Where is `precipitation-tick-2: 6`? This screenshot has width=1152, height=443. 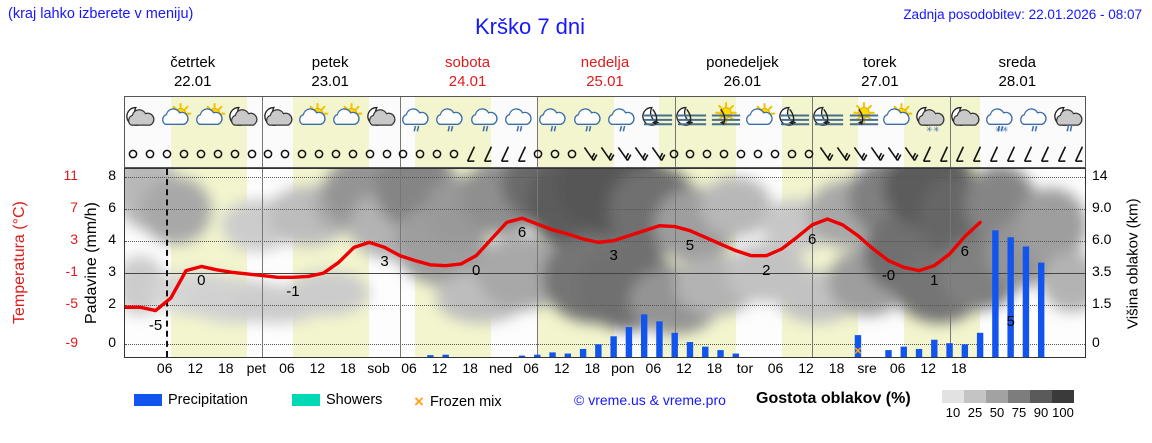
precipitation-tick-2: 6 is located at coordinates (112, 207).